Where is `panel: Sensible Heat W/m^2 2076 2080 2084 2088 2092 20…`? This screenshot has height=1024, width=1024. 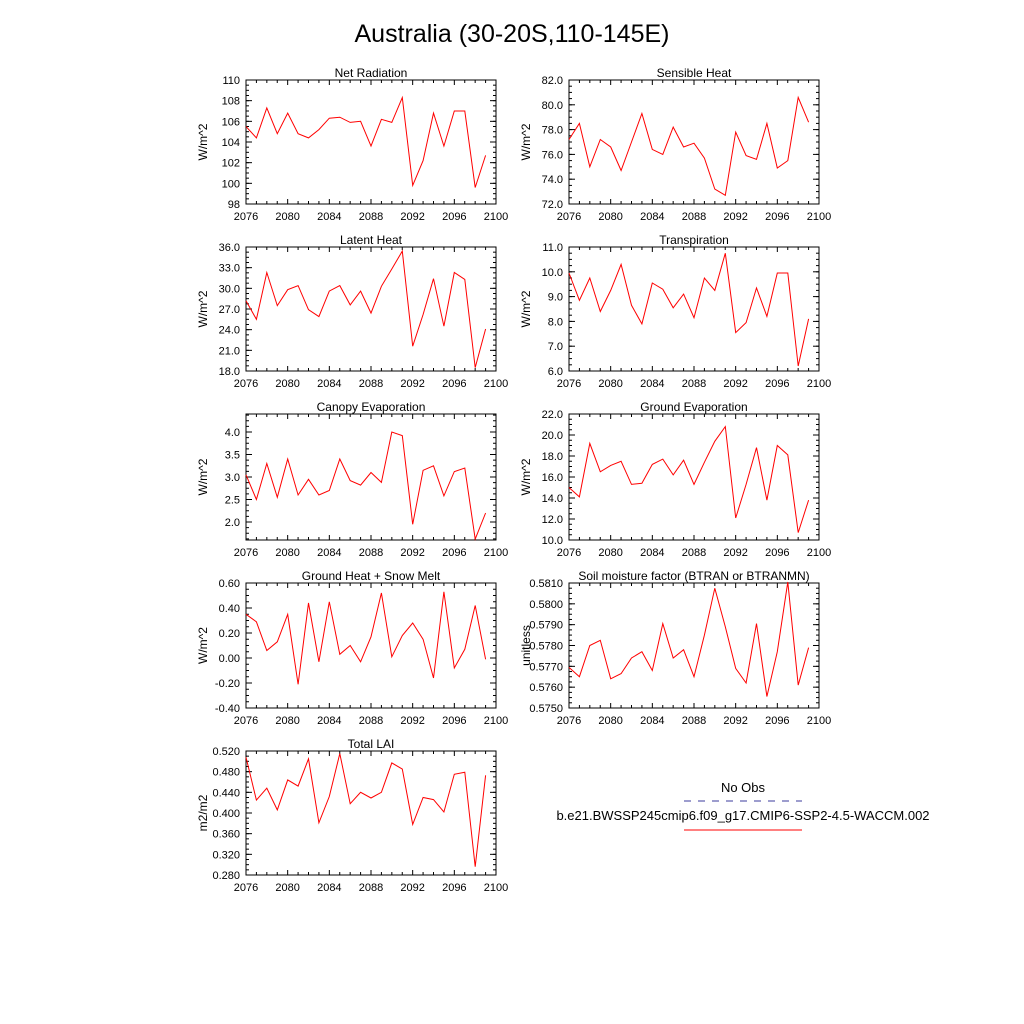 panel: Sensible Heat W/m^2 2076 2080 2084 2088 2092 20… is located at coordinates (675, 144).